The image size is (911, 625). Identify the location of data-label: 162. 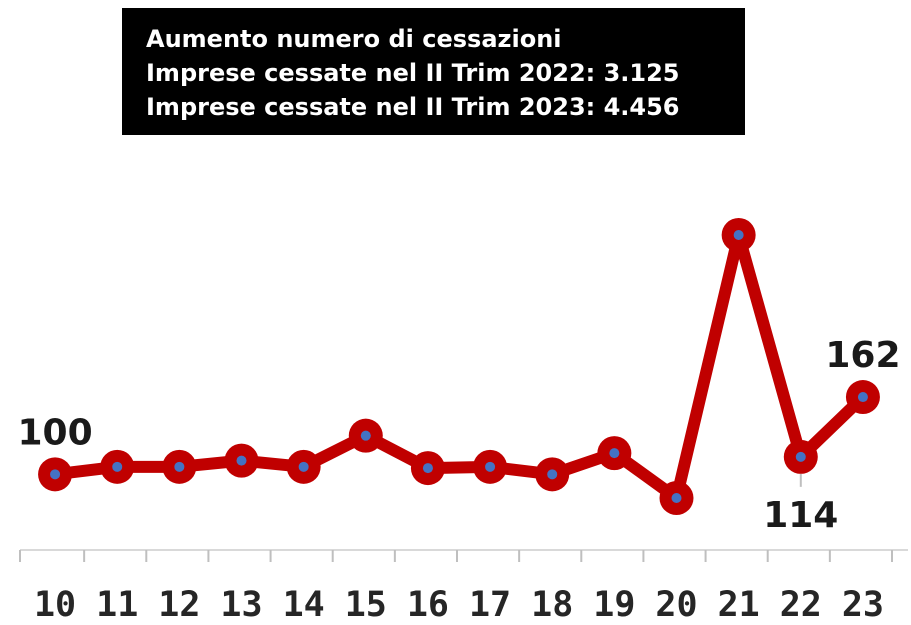
(862, 355).